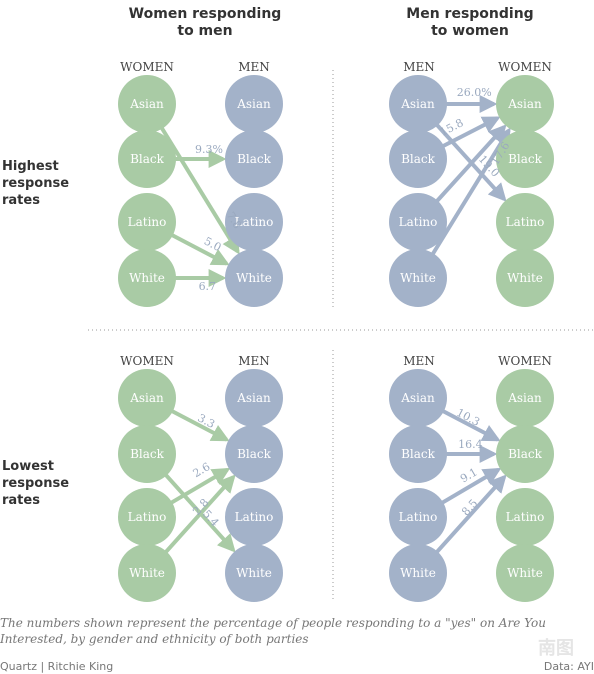  Describe the element at coordinates (202, 470) in the screenshot. I see `edge-label-women_low-latino-to-black: 2.6` at that location.